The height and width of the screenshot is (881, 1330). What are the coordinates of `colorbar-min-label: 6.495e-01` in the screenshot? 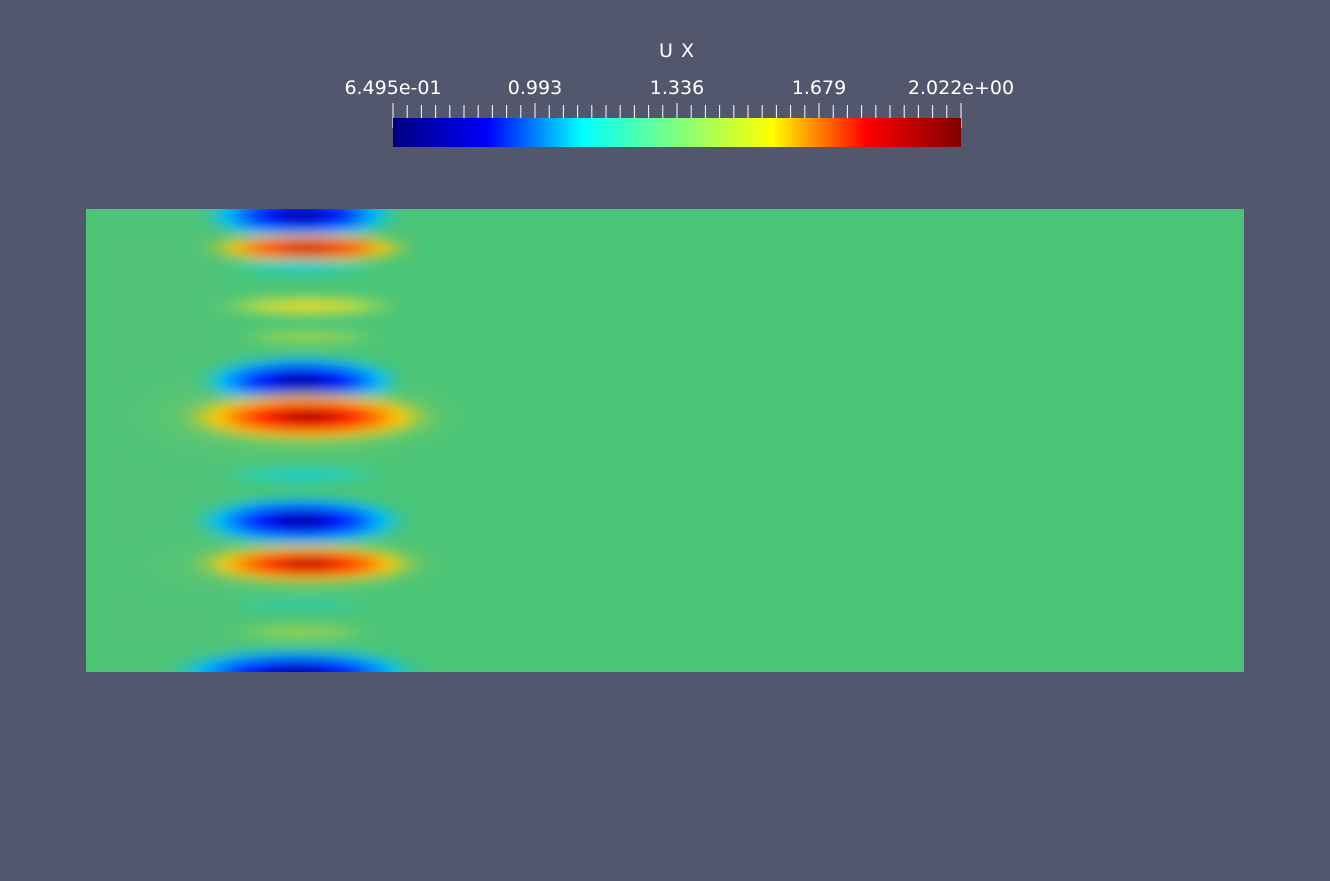 It's located at (393, 88).